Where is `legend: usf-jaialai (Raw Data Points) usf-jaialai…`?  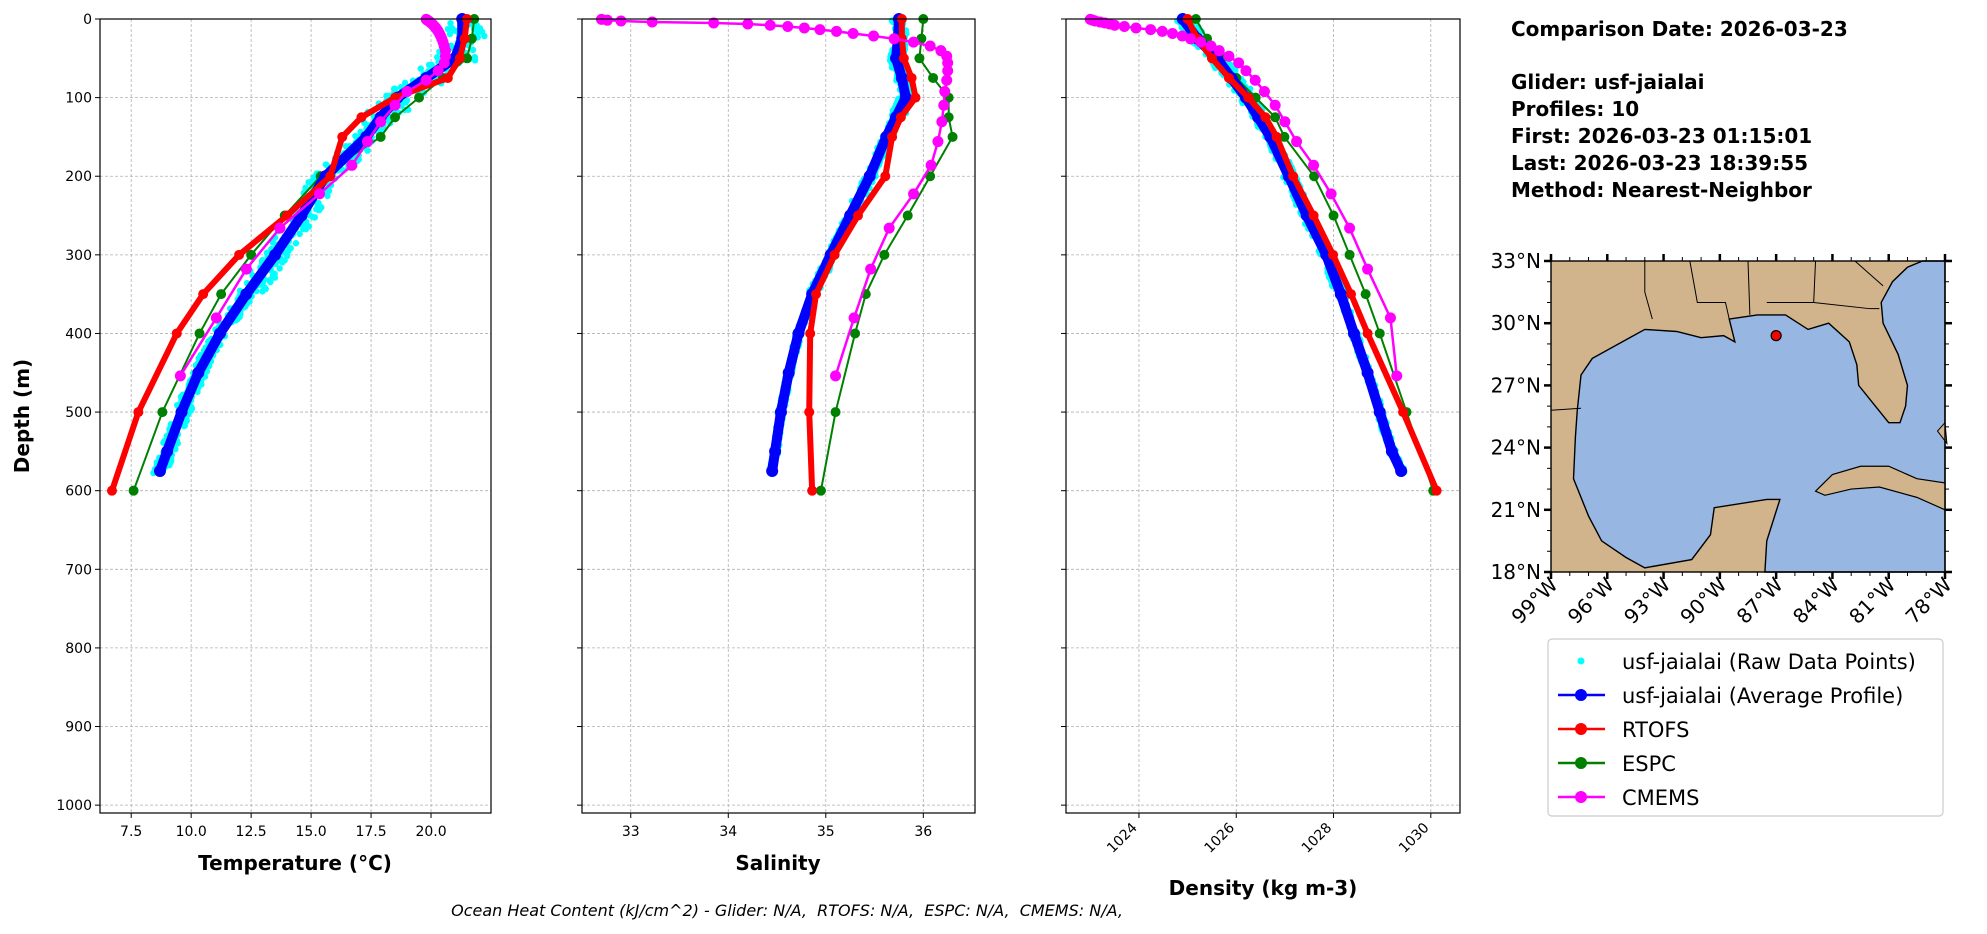
legend: usf-jaialai (Raw Data Points) usf-jaialai… is located at coordinates (1745, 727).